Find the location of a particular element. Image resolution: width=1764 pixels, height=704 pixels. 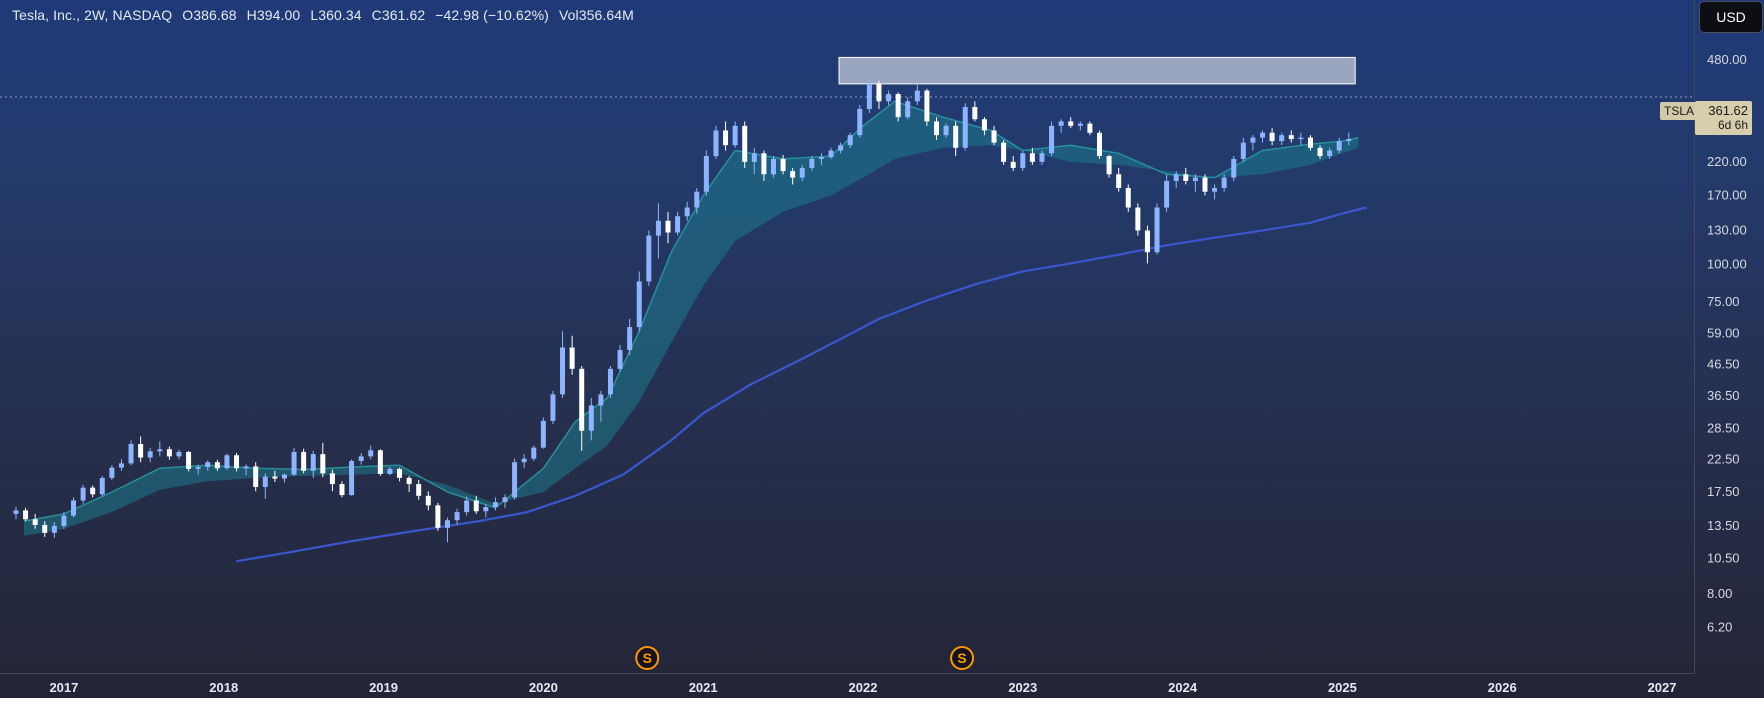

price-tick-label: 36.50 is located at coordinates (1723, 395).